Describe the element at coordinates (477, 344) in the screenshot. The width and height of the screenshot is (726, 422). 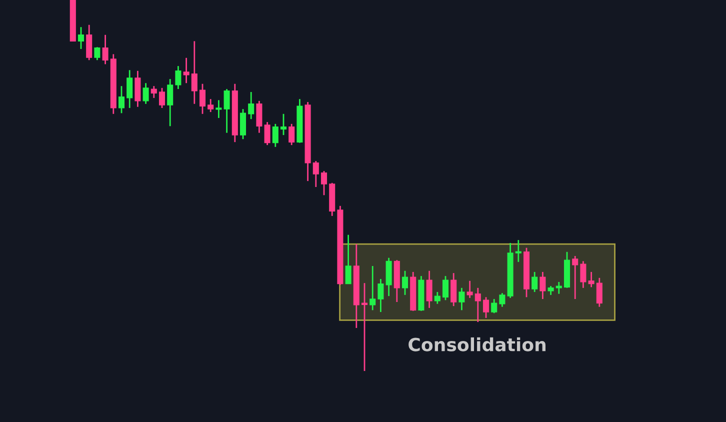
I see `annotation: Consolidation` at that location.